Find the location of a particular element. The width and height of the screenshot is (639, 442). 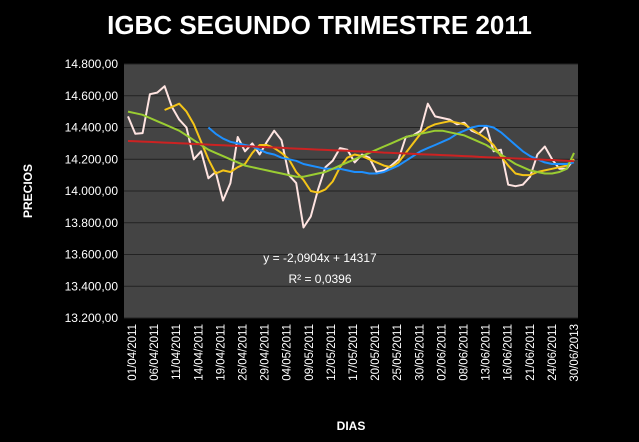

y-tick-label: 14.000,00 is located at coordinates (92, 191).